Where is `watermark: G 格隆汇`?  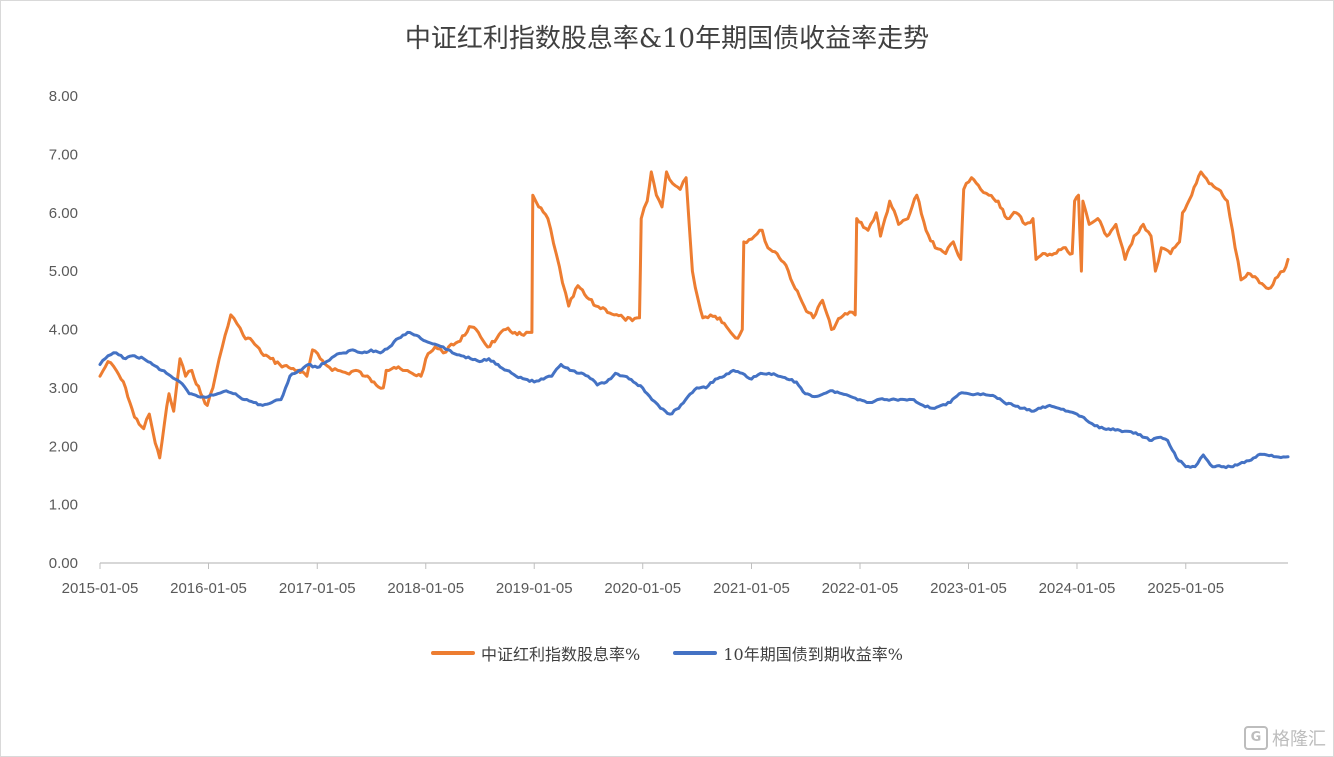 watermark: G 格隆汇 is located at coordinates (1285, 738).